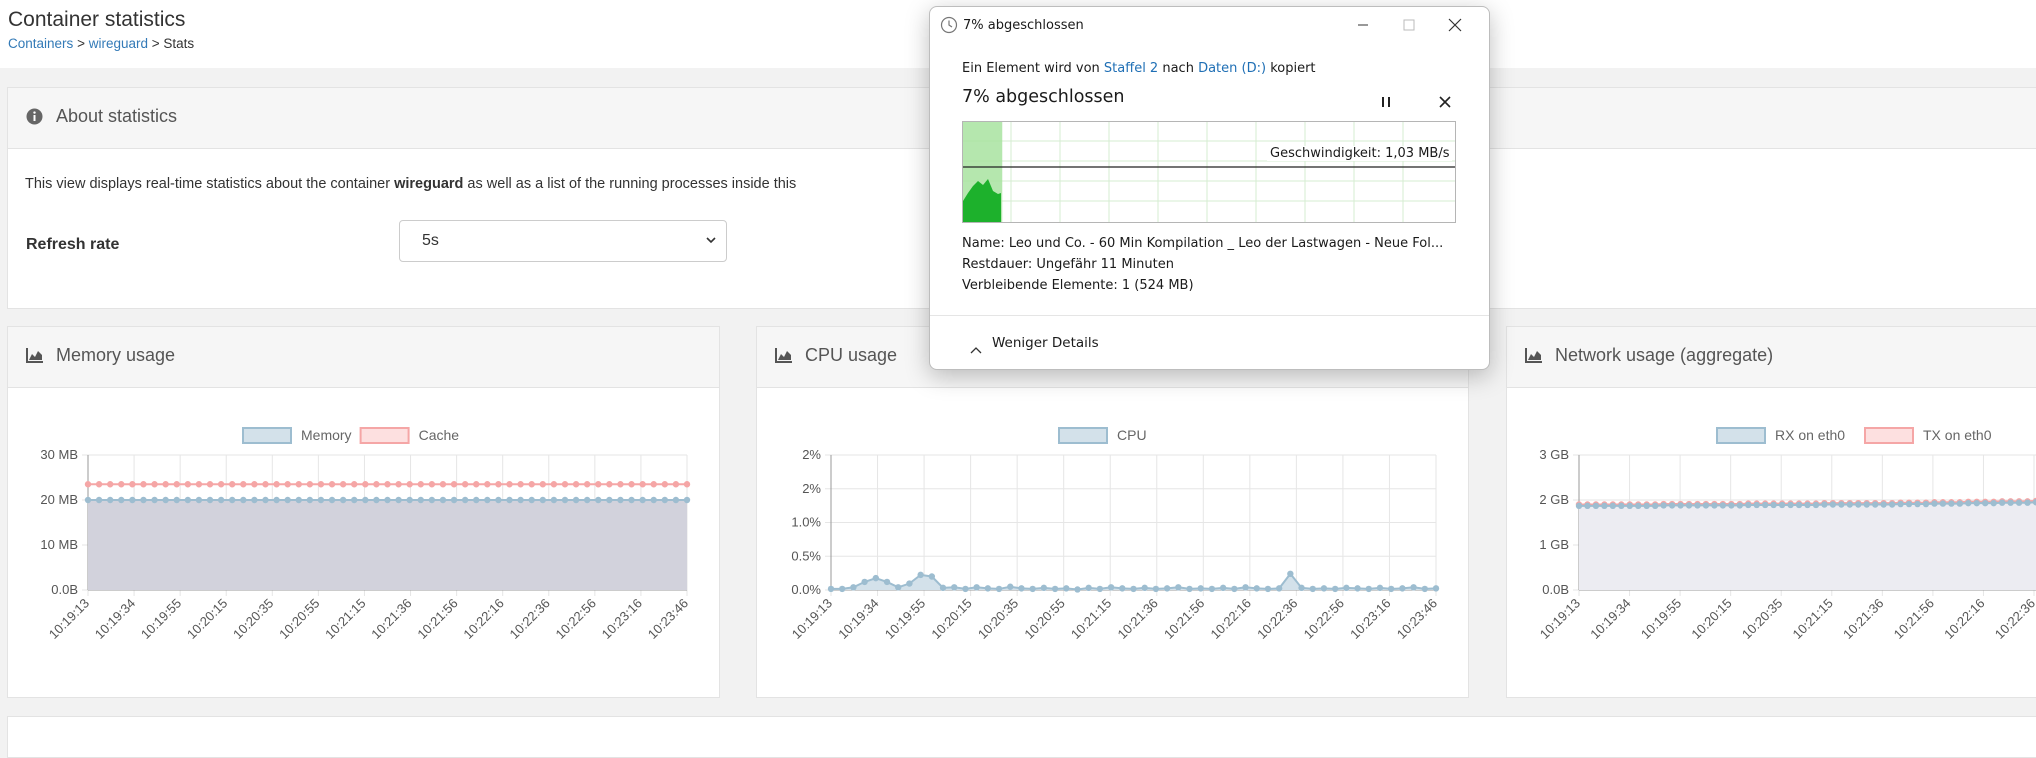 The image size is (2036, 758). Describe the element at coordinates (563, 241) in the screenshot. I see `refresh-rate-select: 5s` at that location.